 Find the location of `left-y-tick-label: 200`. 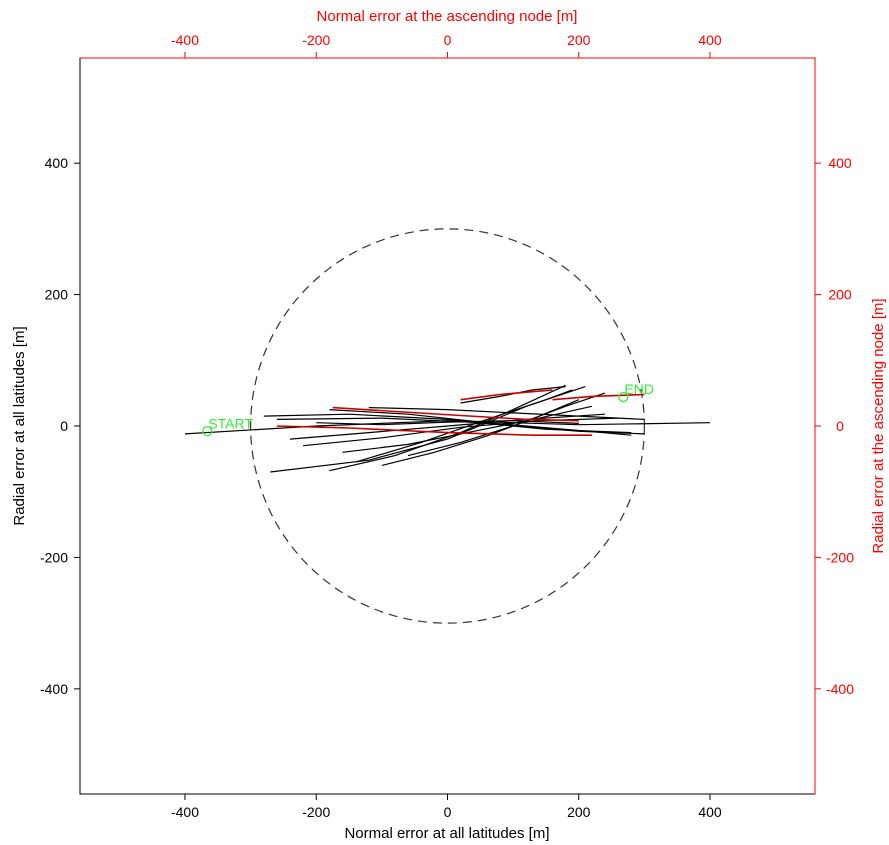

left-y-tick-label: 200 is located at coordinates (57, 295).